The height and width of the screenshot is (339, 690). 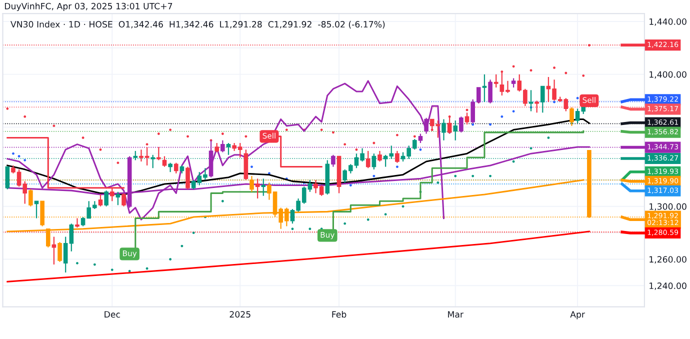 What do you see at coordinates (112, 314) in the screenshot?
I see `x-tick-label: Dec` at bounding box center [112, 314].